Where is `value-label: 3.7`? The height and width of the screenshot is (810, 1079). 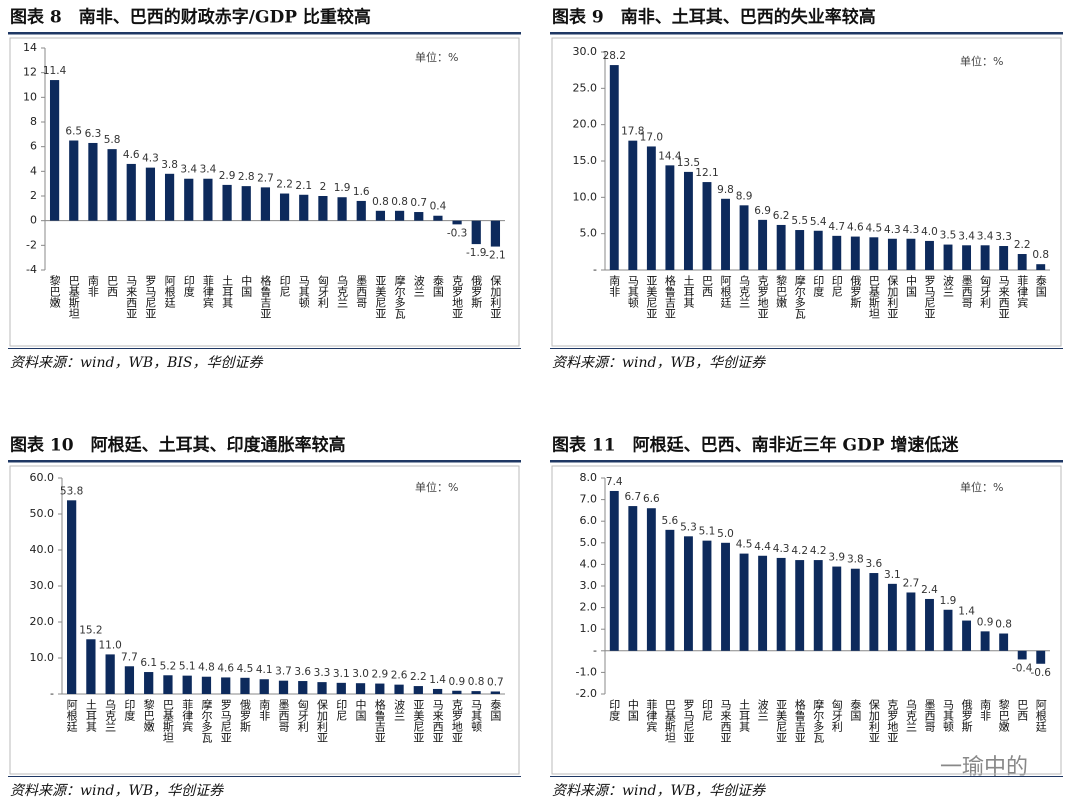 value-label: 3.7 is located at coordinates (283, 672).